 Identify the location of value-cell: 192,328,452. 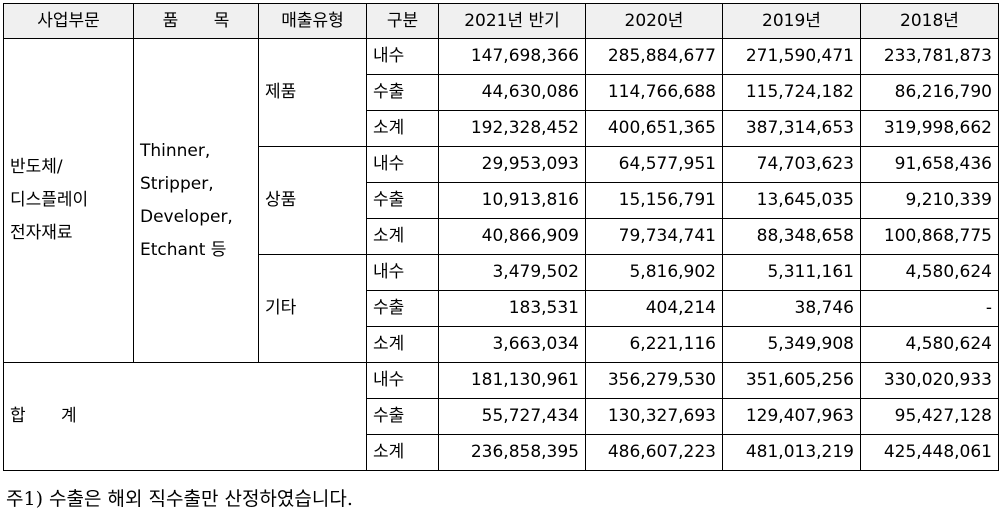
(512, 128).